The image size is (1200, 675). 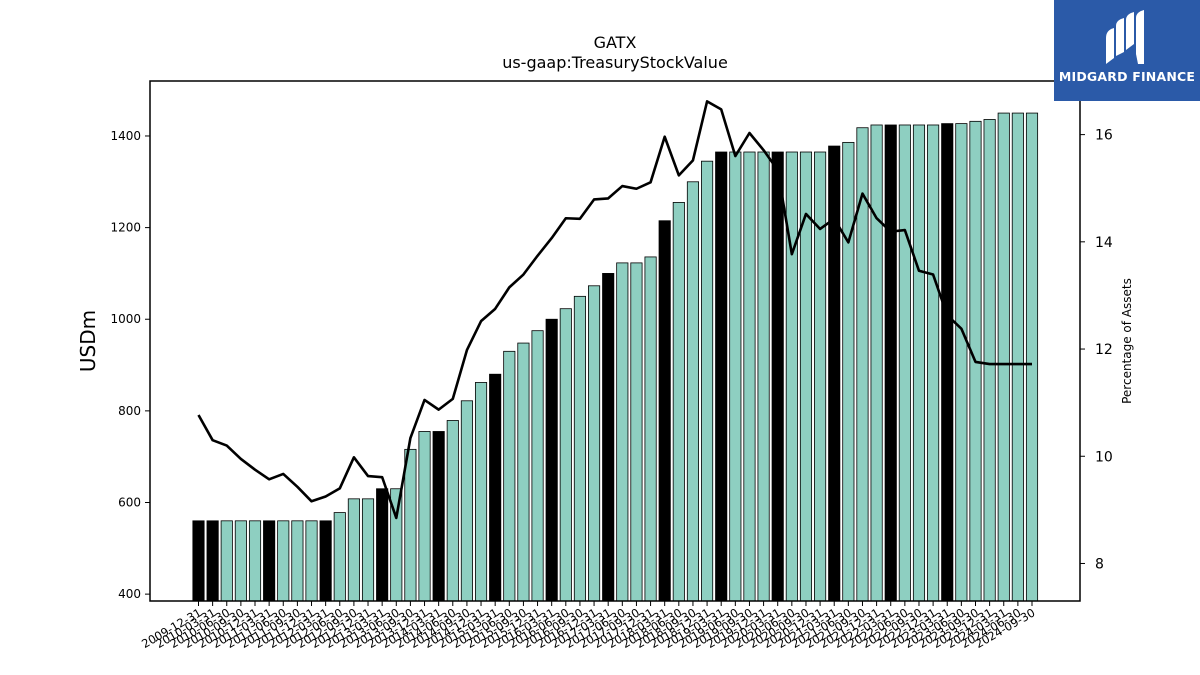 I want to click on brand-logo: MIDGARD FINANCE, so click(x=1127, y=50).